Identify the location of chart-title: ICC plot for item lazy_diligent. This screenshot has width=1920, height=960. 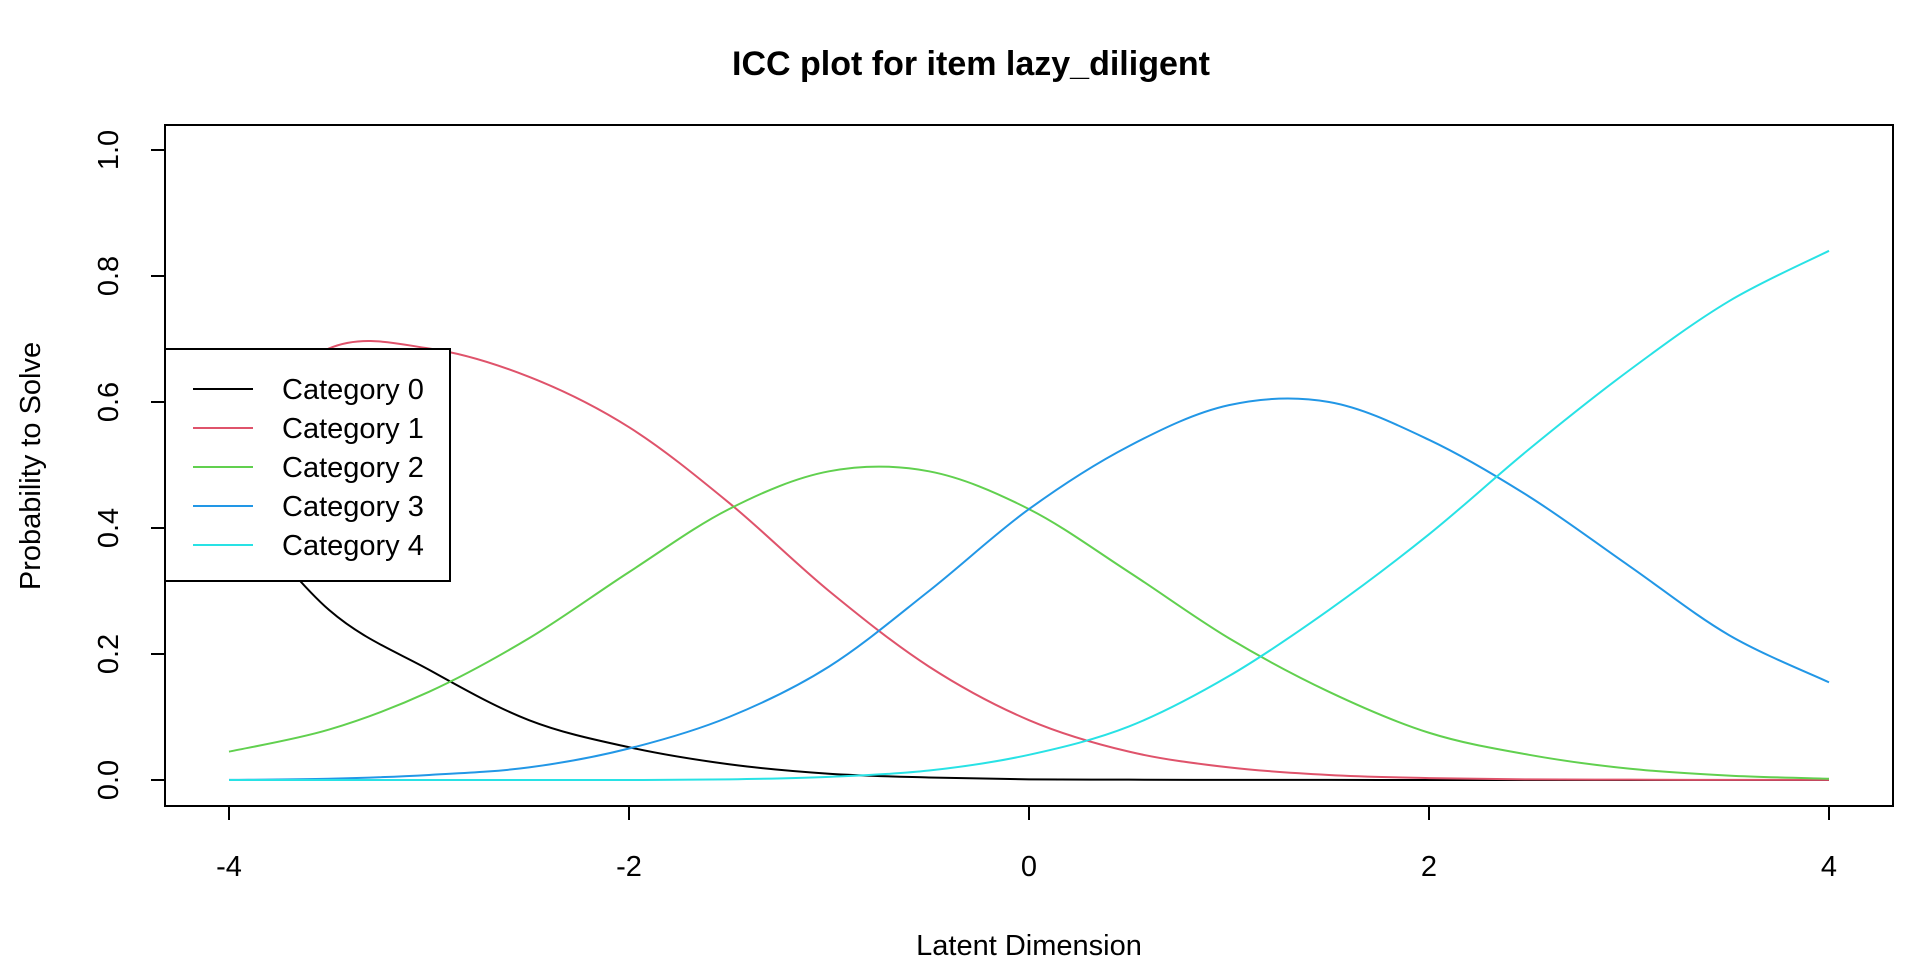
(971, 64).